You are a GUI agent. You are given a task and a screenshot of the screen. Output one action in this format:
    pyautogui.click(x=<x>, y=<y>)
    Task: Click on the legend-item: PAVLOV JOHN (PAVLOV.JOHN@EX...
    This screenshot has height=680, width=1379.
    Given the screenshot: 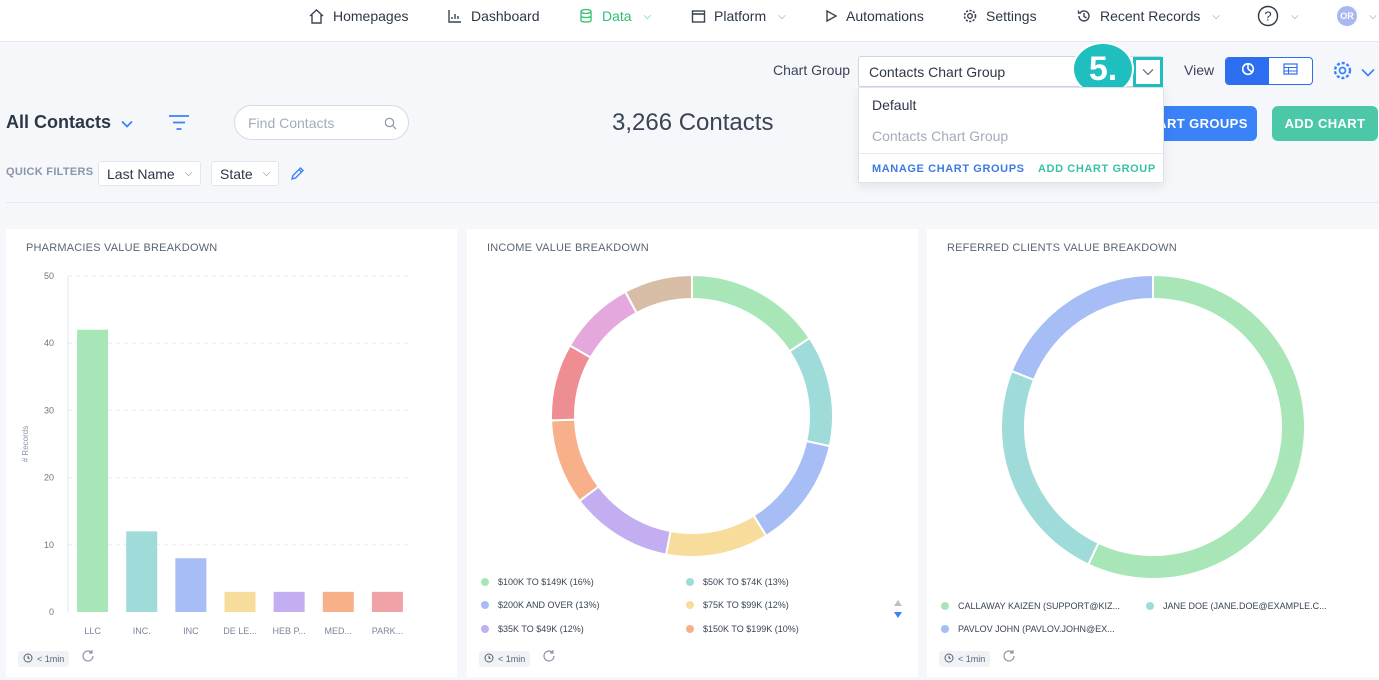 What is the action you would take?
    pyautogui.click(x=1028, y=629)
    